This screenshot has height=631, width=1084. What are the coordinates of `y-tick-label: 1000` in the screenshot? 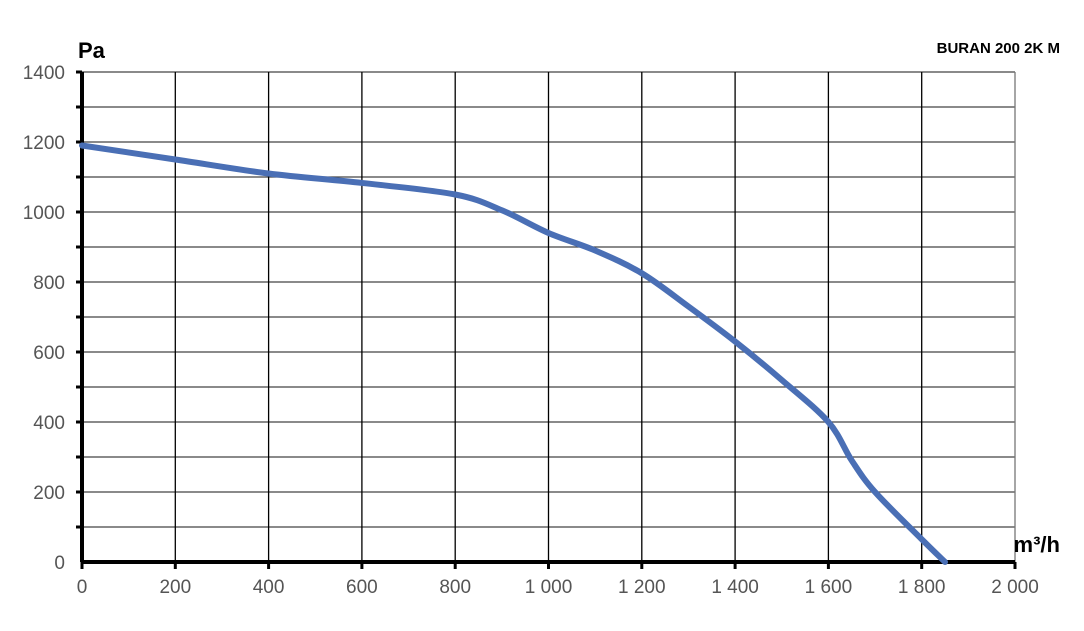 It's located at (44, 213).